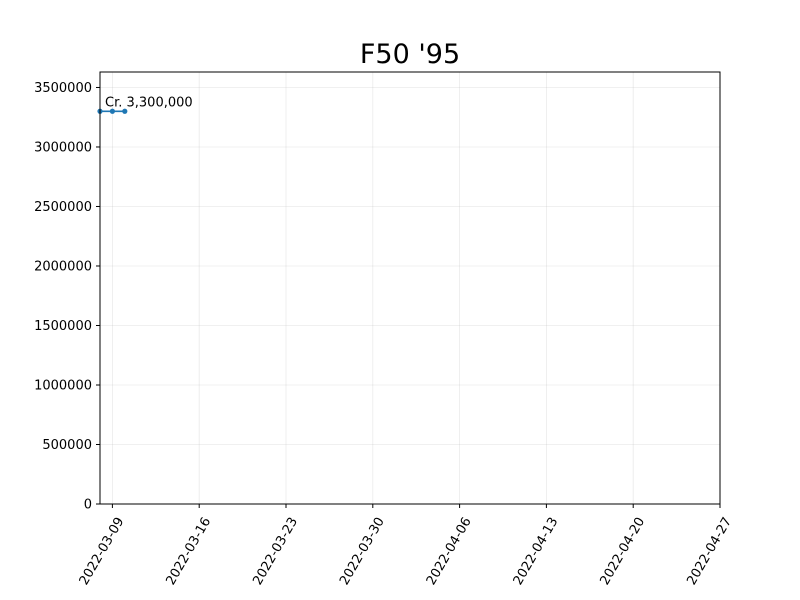 Image resolution: width=800 pixels, height=600 pixels. I want to click on x-tick-label: 2022-04-20, so click(623, 551).